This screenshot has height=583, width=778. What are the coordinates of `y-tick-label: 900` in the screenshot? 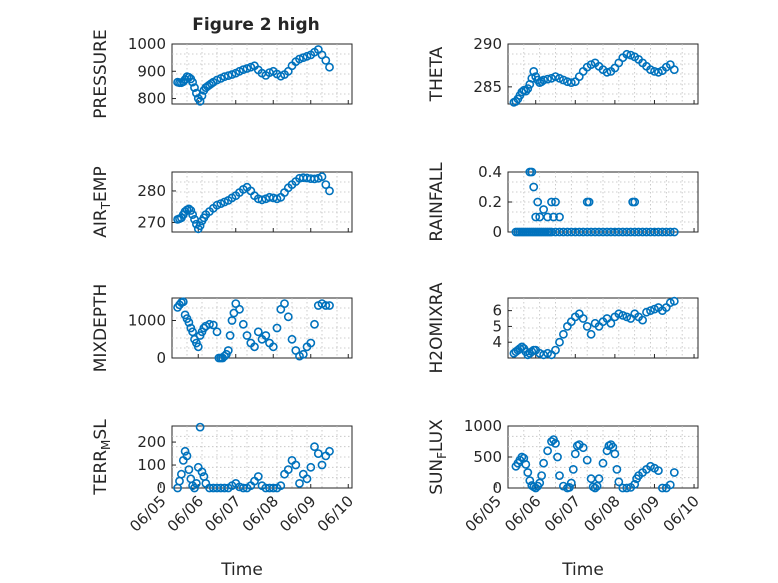 It's located at (151, 71).